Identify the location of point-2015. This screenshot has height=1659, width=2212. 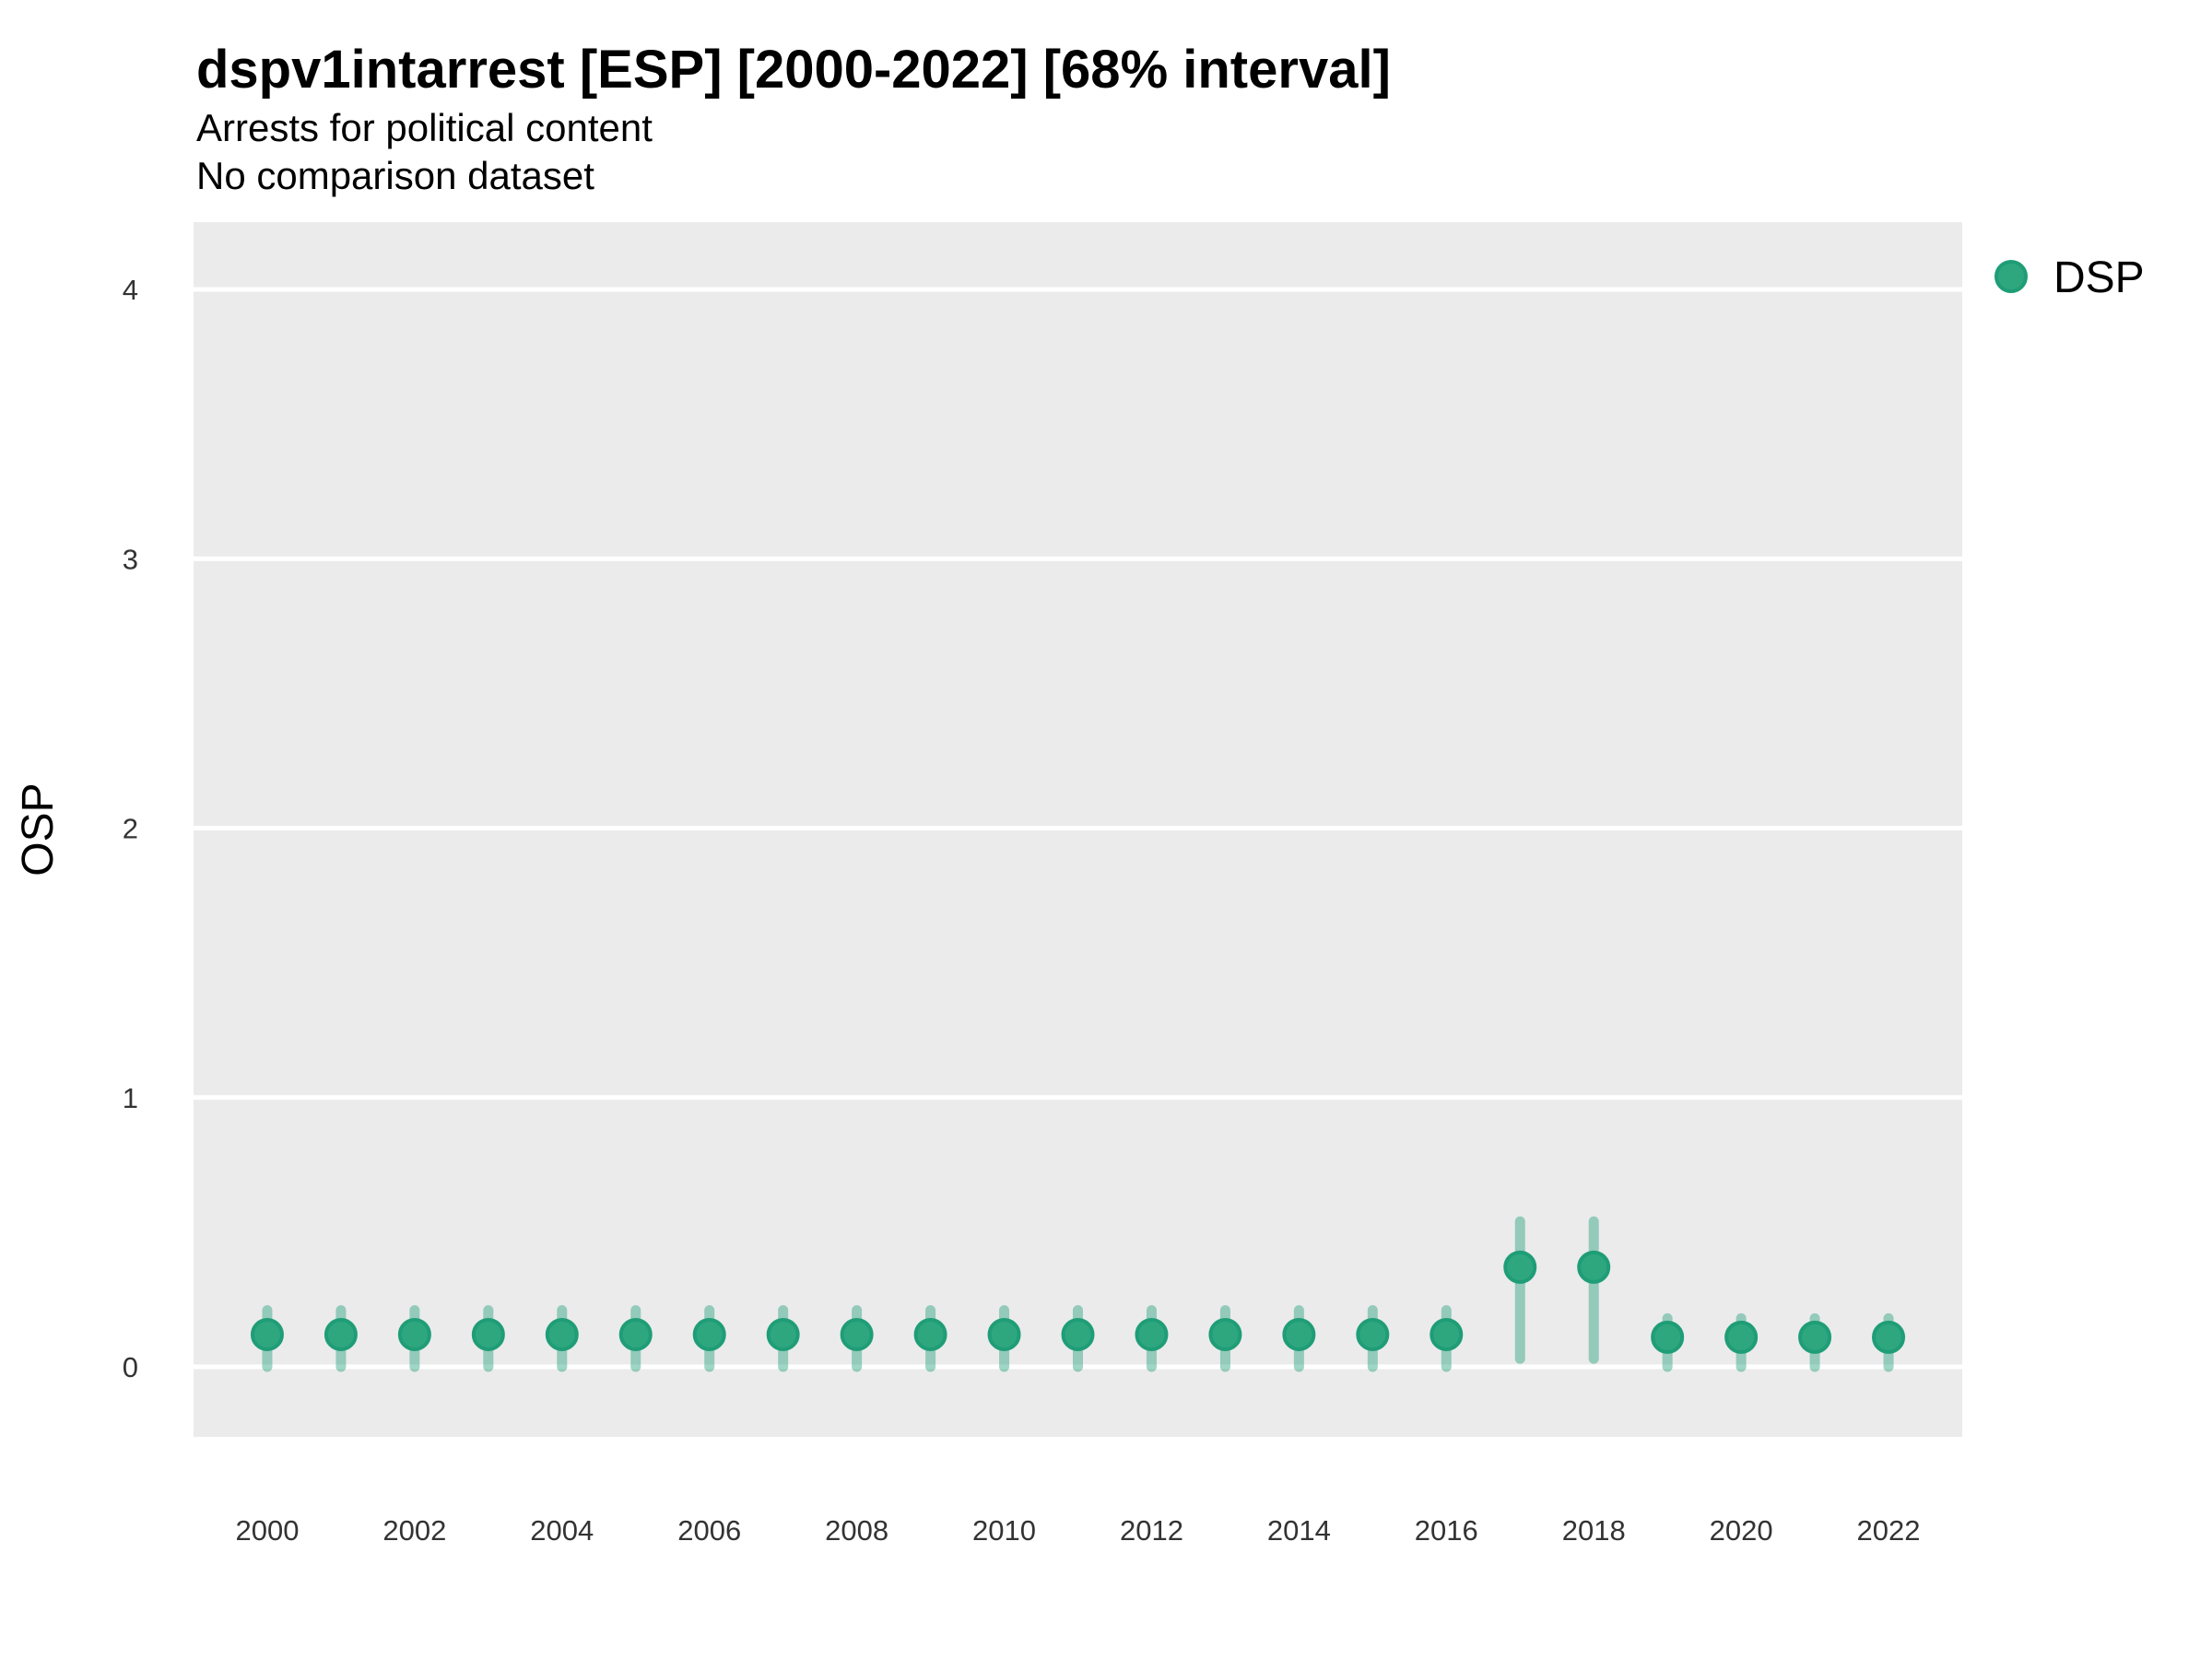
(1373, 1334).